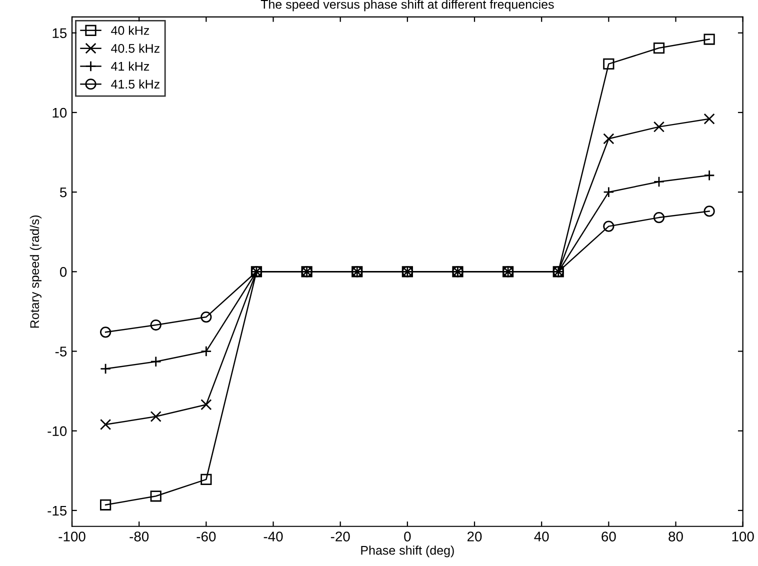  I want to click on x-tick-label: -60, so click(206, 537).